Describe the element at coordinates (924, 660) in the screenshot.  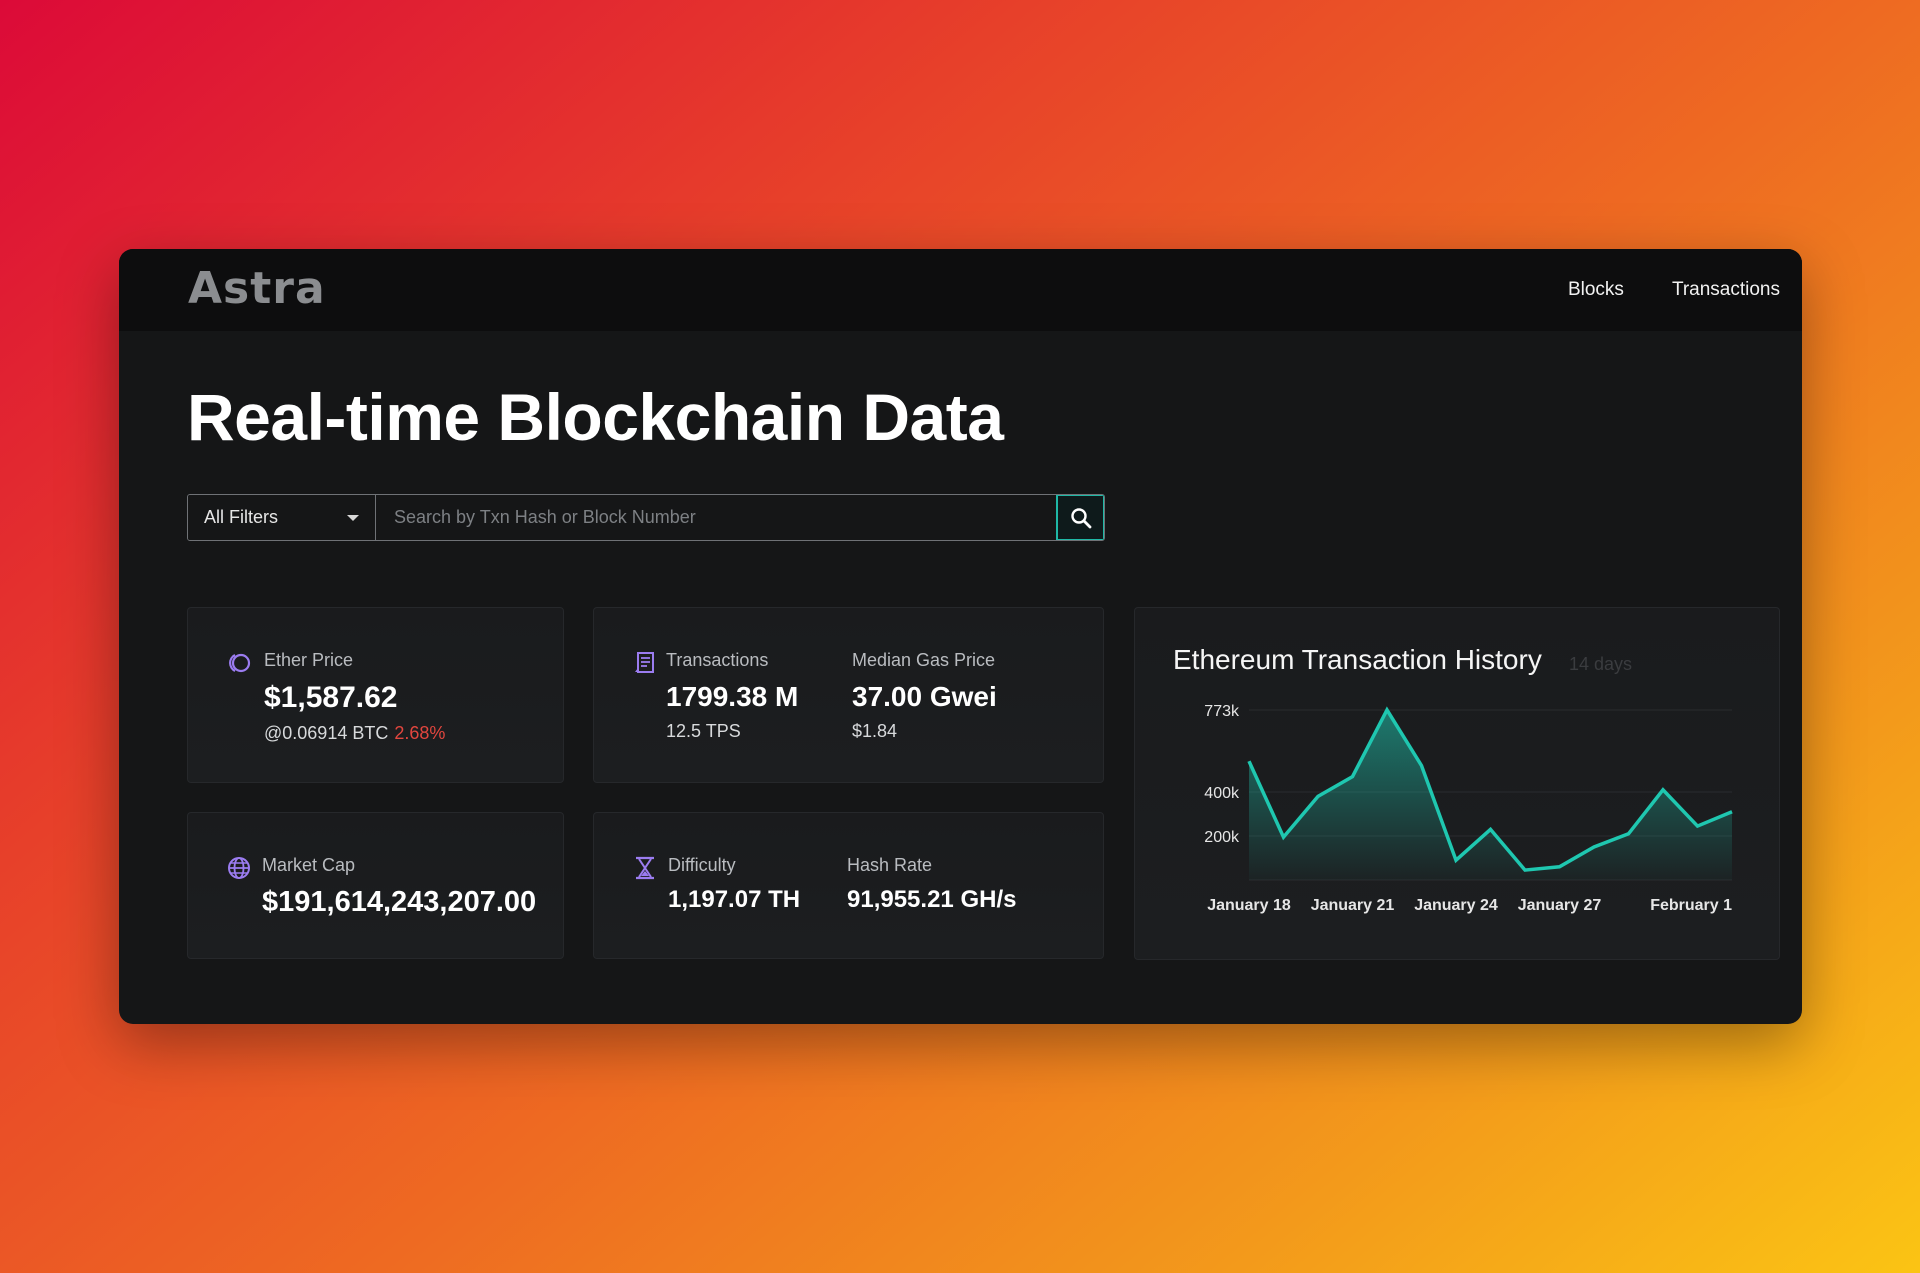
I see `gas-price-label: Median Gas Price` at that location.